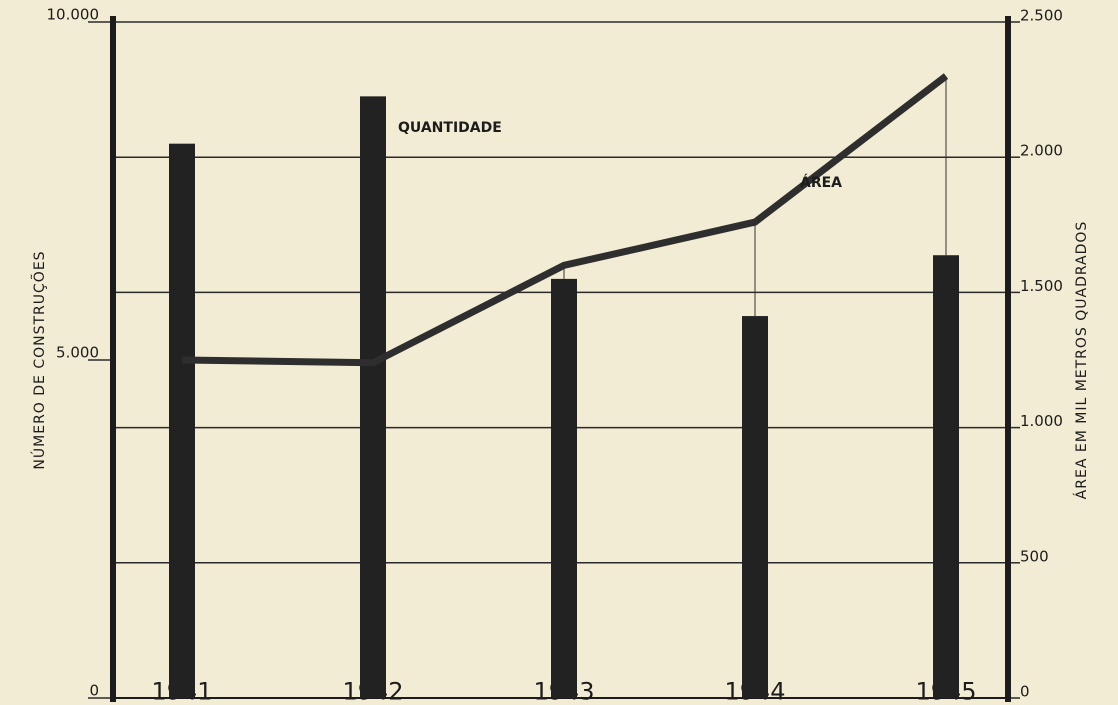 The image size is (1118, 705). What do you see at coordinates (73, 15) in the screenshot?
I see `y-tick-label: 10.000` at bounding box center [73, 15].